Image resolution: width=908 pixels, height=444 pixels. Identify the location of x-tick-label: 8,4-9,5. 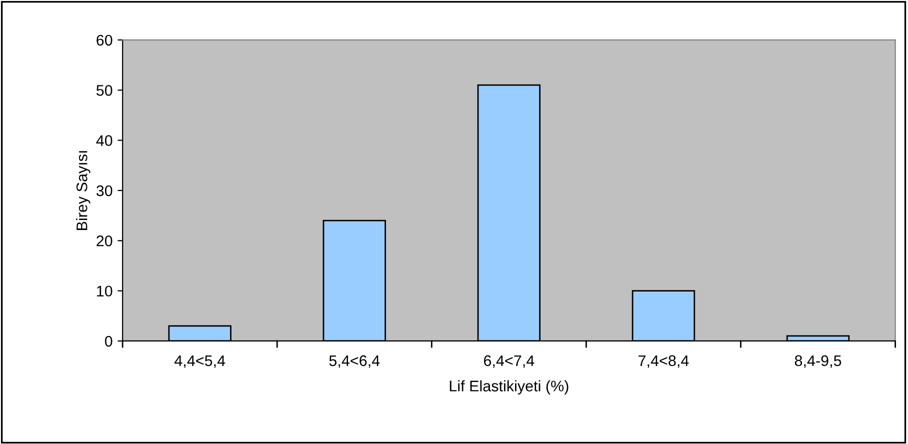
(818, 361).